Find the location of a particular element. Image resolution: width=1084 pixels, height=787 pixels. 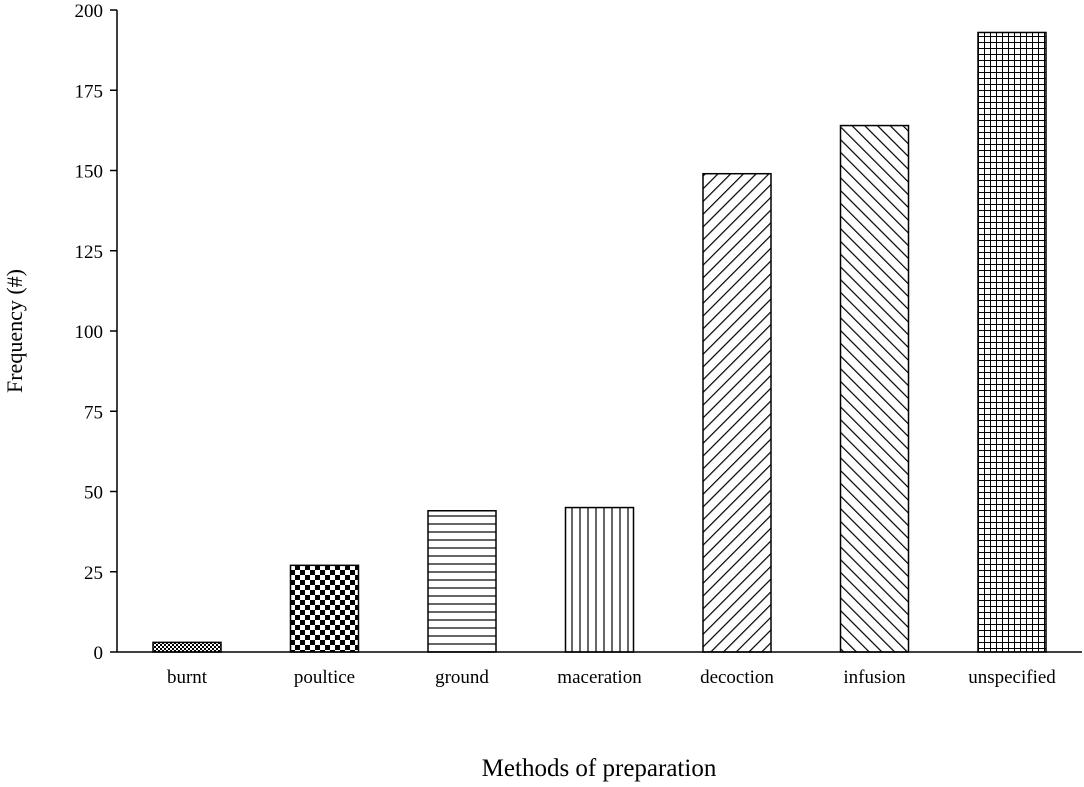

x-tick-label-infusion: infusion is located at coordinates (874, 677).